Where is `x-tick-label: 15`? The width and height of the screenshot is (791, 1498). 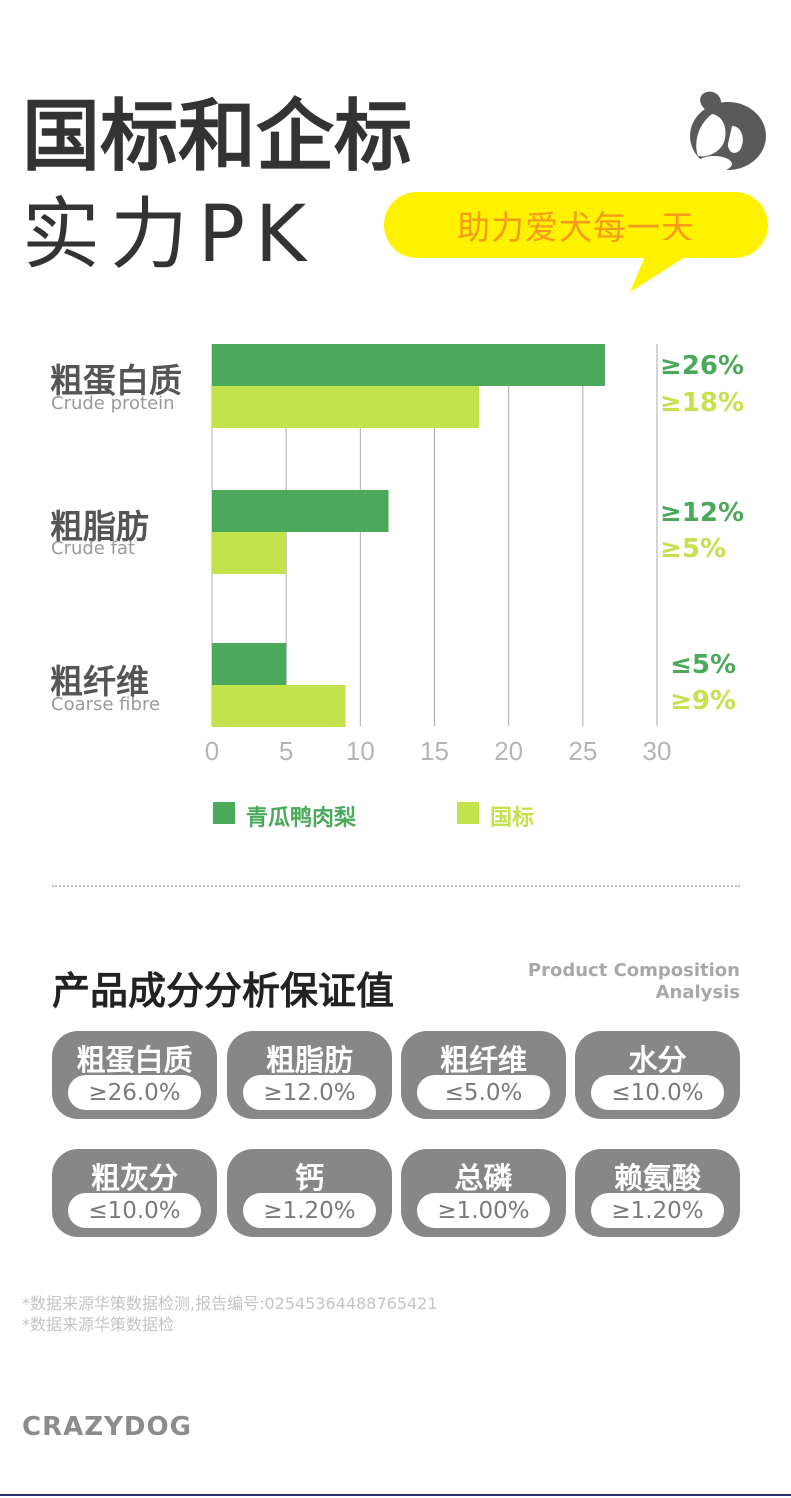 x-tick-label: 15 is located at coordinates (434, 751).